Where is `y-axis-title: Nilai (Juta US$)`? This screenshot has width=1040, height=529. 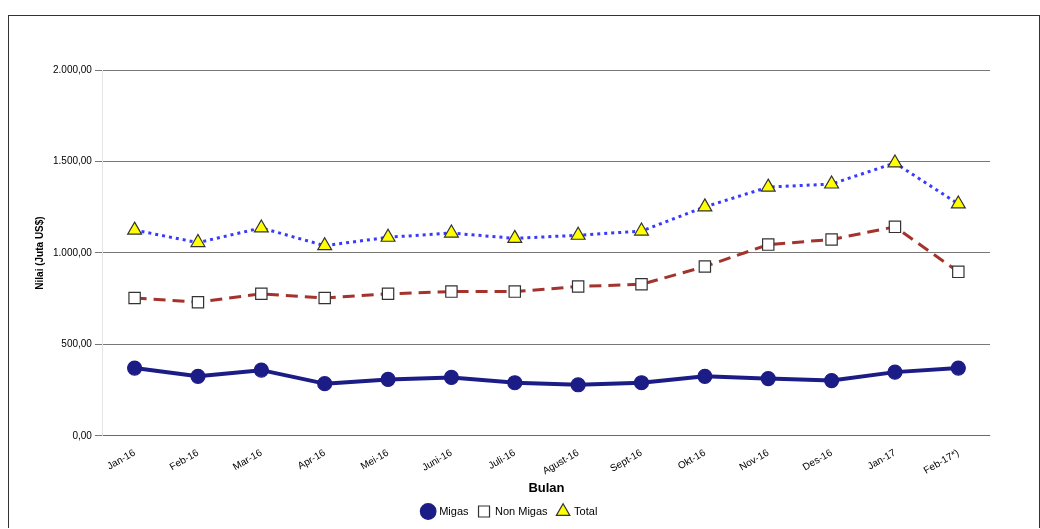
y-axis-title: Nilai (Juta US$) is located at coordinates (39, 253).